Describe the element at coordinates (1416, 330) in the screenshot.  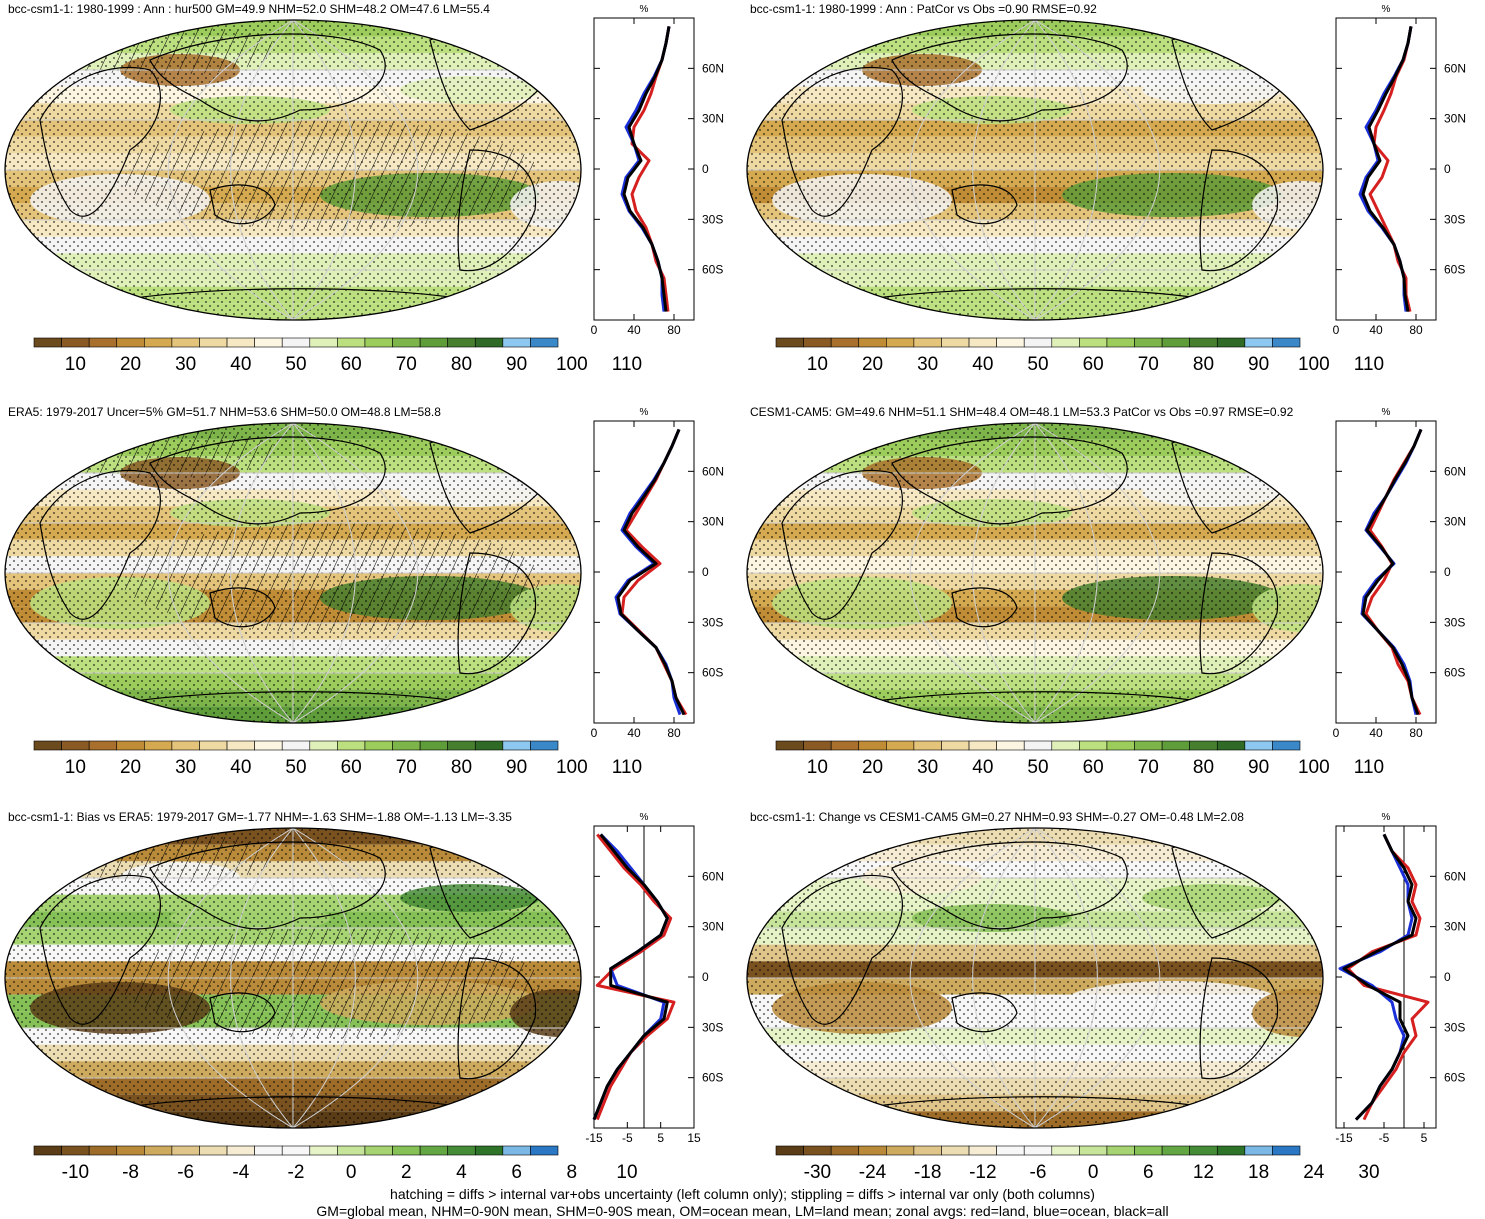
I see `x-tick-label: 80` at that location.